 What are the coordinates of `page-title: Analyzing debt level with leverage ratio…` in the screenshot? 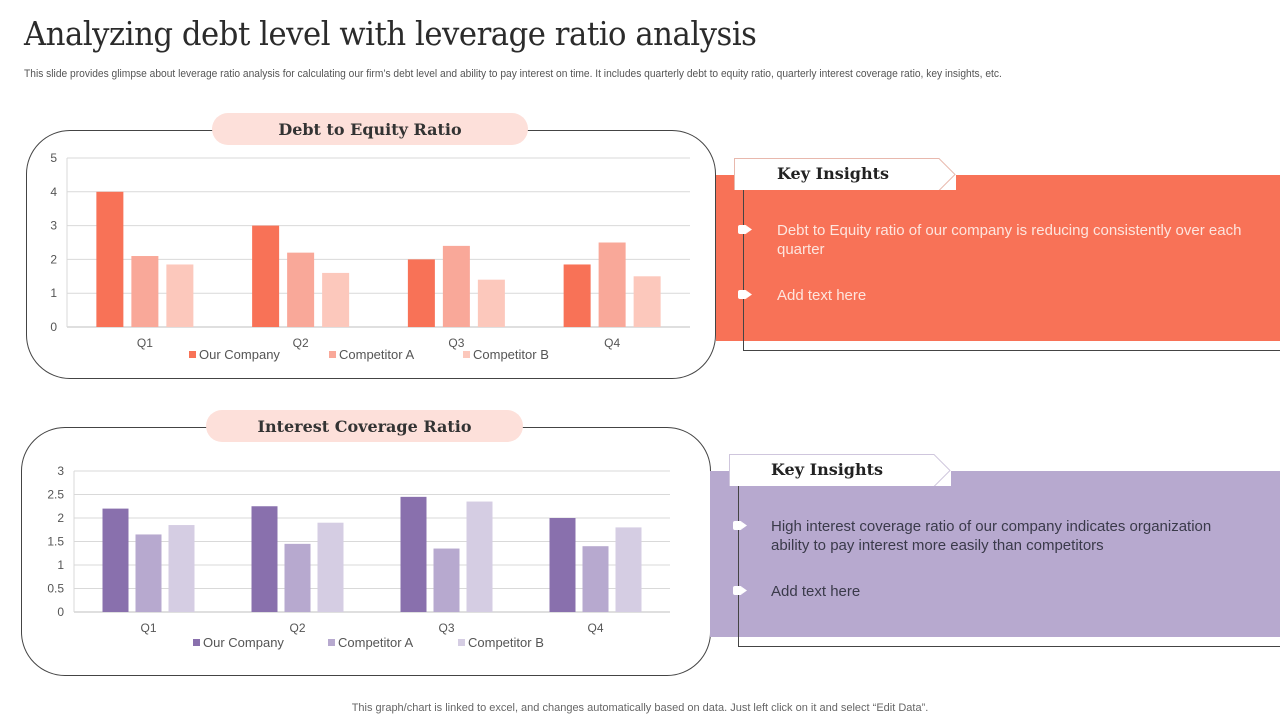 It's located at (390, 33).